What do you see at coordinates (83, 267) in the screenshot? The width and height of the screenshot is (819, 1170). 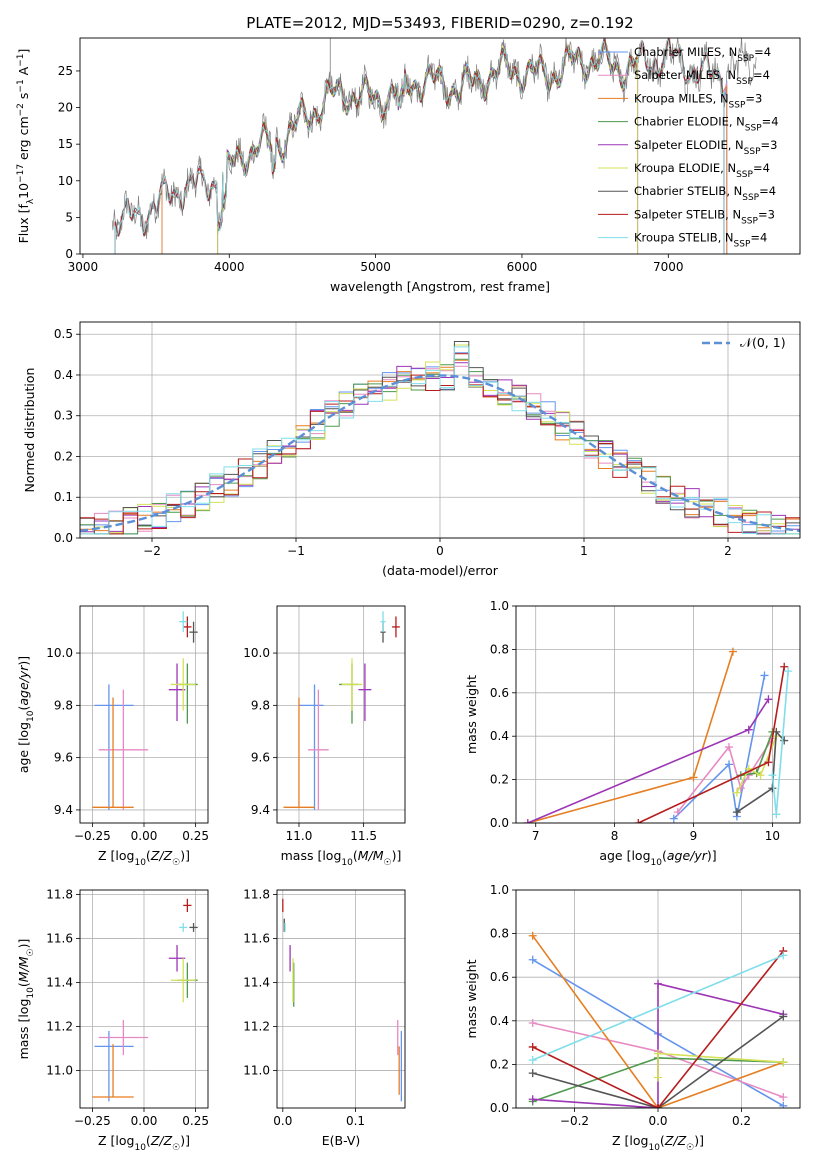 I see `x-tick-label: 3000` at bounding box center [83, 267].